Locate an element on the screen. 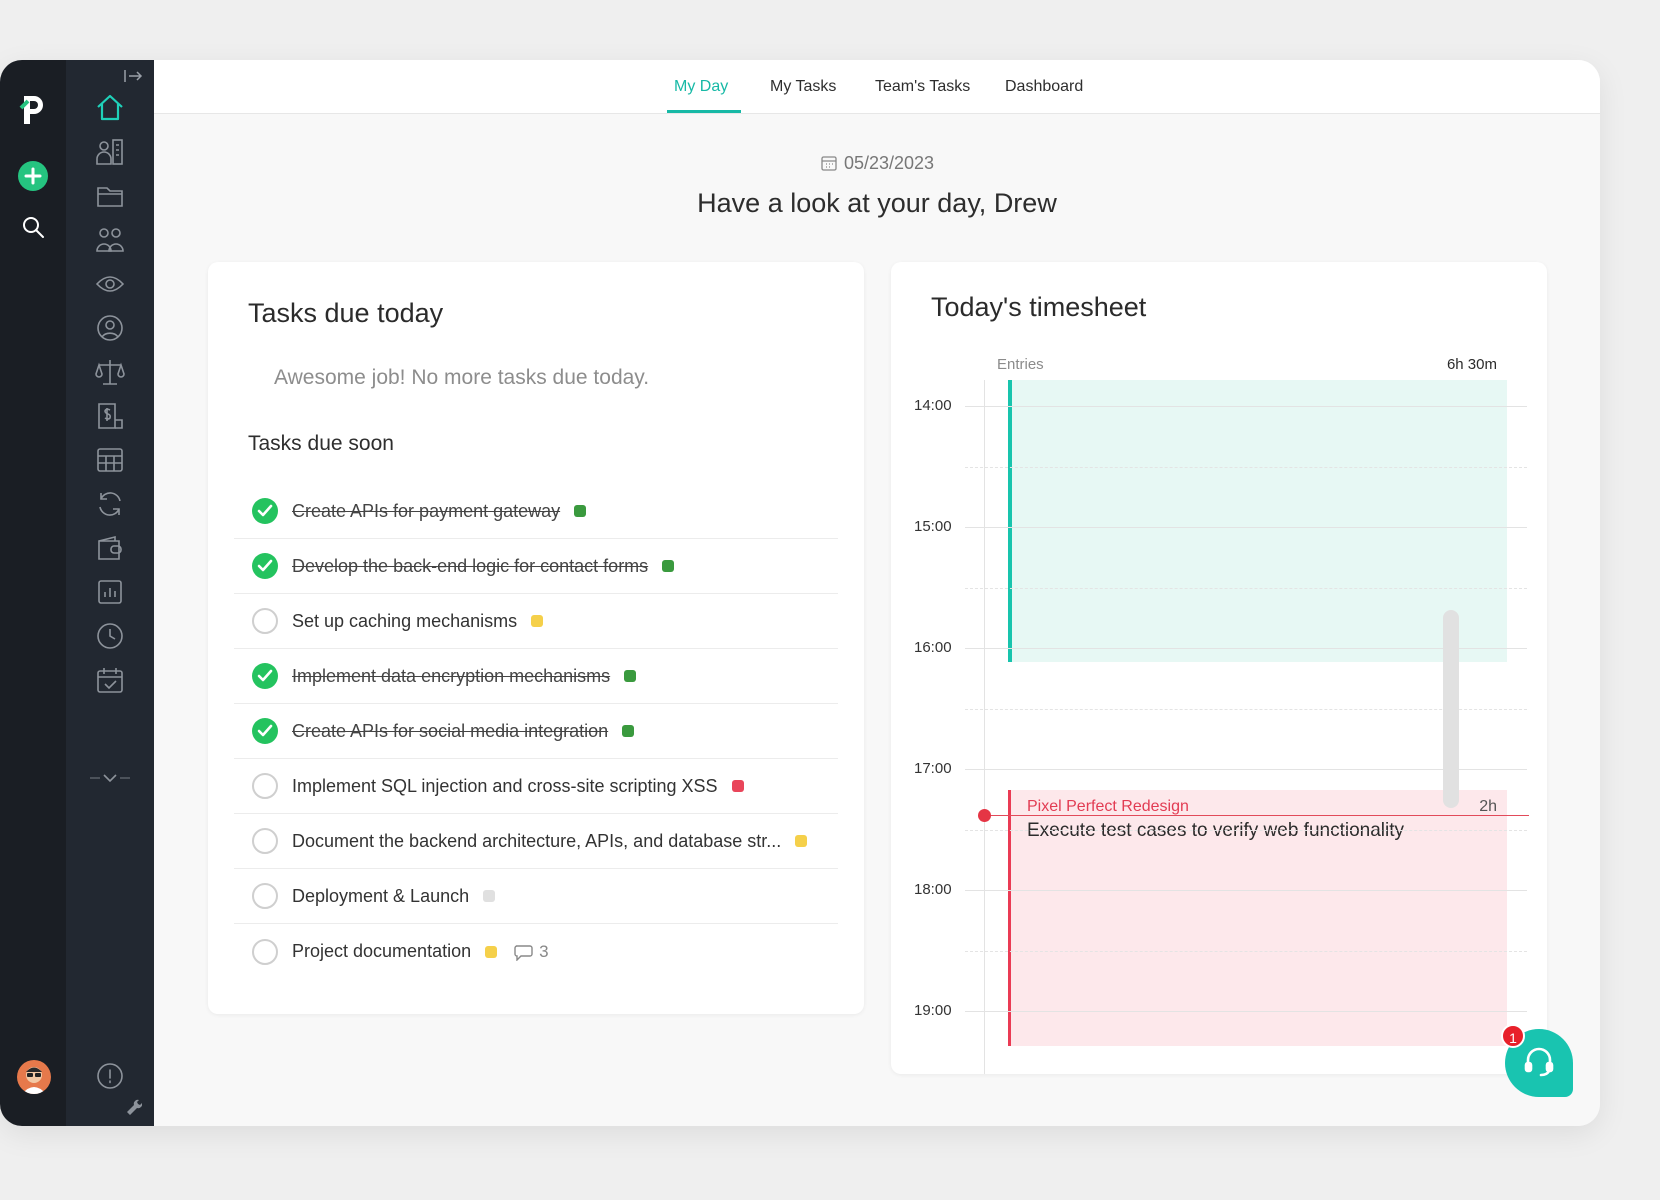  recurring-refresh-icon is located at coordinates (110, 504).